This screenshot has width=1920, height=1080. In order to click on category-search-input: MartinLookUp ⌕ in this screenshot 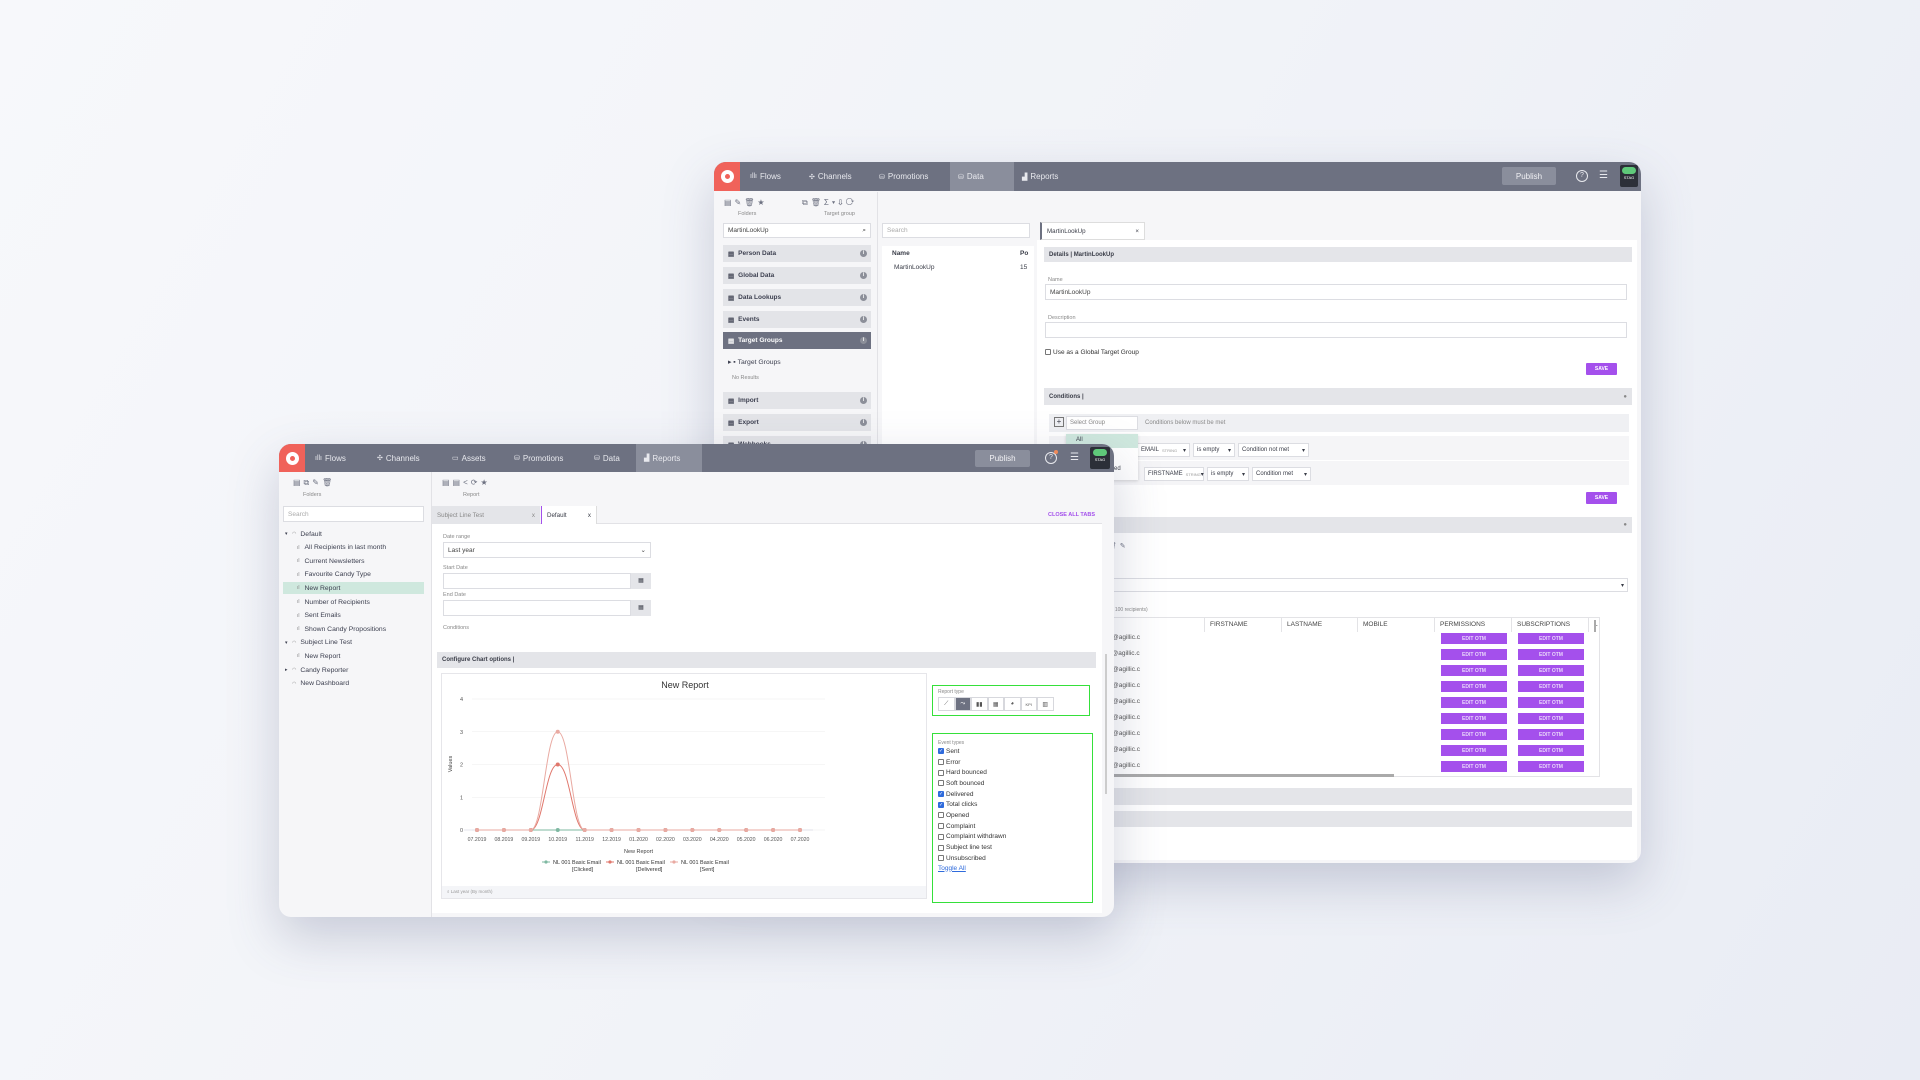, I will do `click(797, 230)`.